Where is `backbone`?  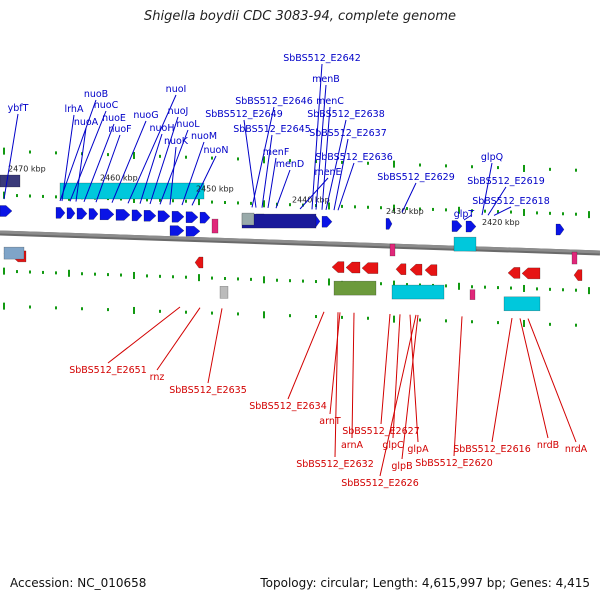 backbone is located at coordinates (300, 242).